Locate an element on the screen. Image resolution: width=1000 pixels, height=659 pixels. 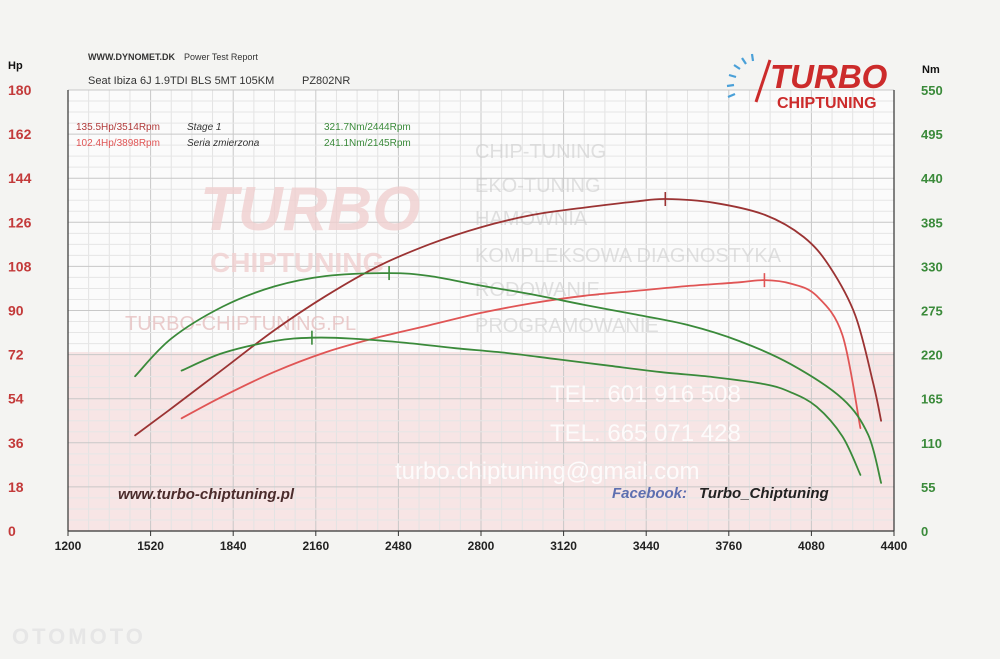
watermark-left-sub: TURBO-CHIPTUNING.PL is located at coordinates (240, 324).